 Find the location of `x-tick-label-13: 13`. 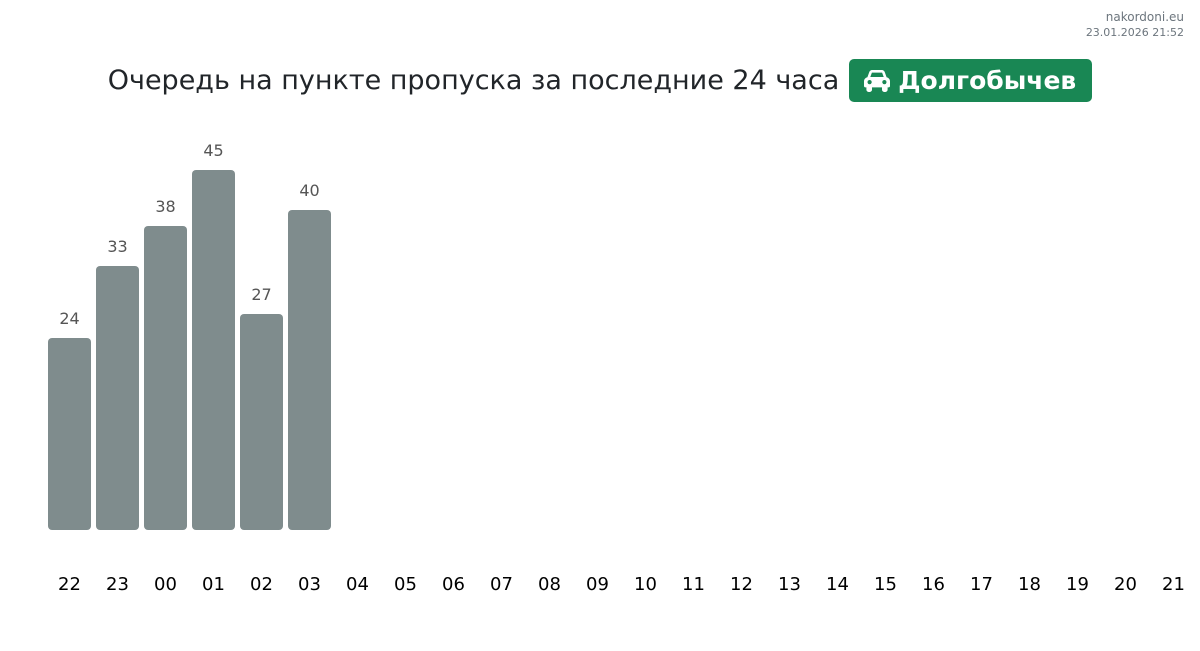

x-tick-label-13: 13 is located at coordinates (789, 584).